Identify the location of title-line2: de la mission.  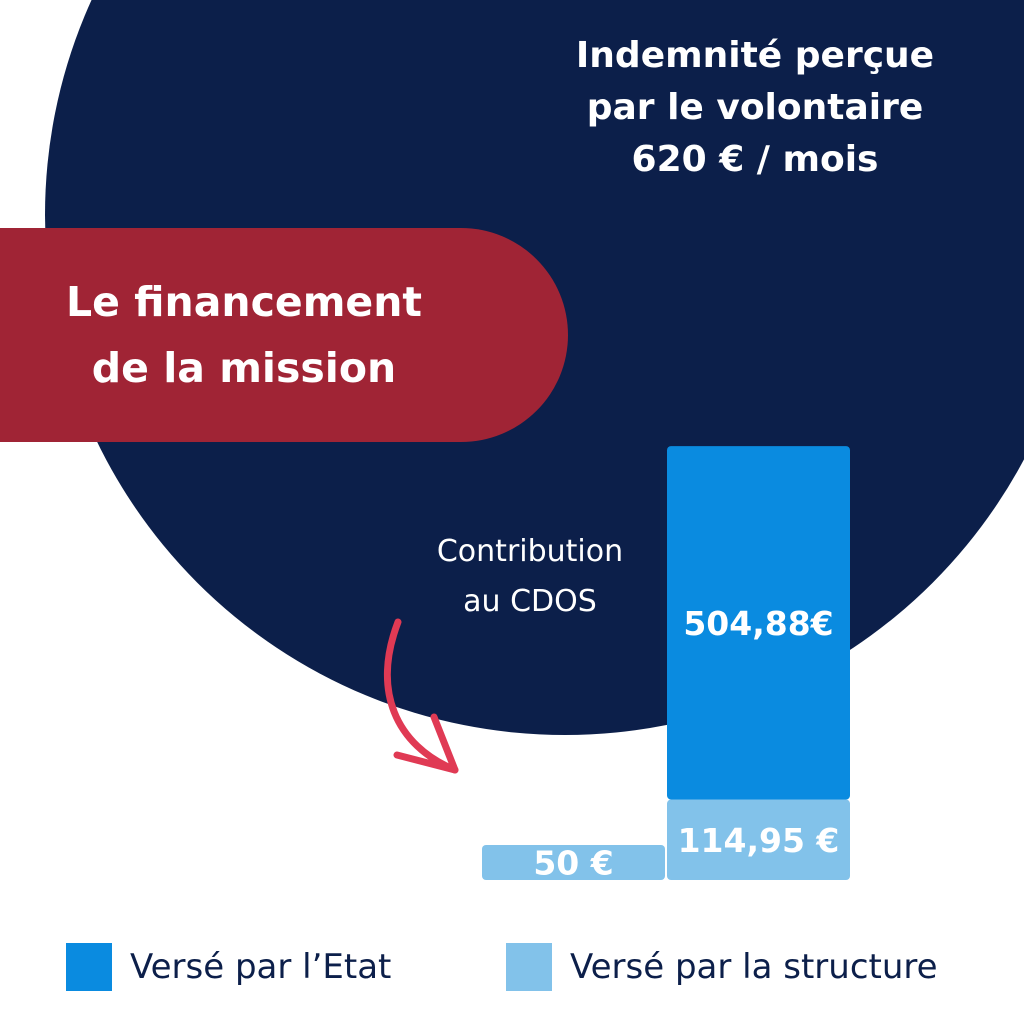
(244, 368).